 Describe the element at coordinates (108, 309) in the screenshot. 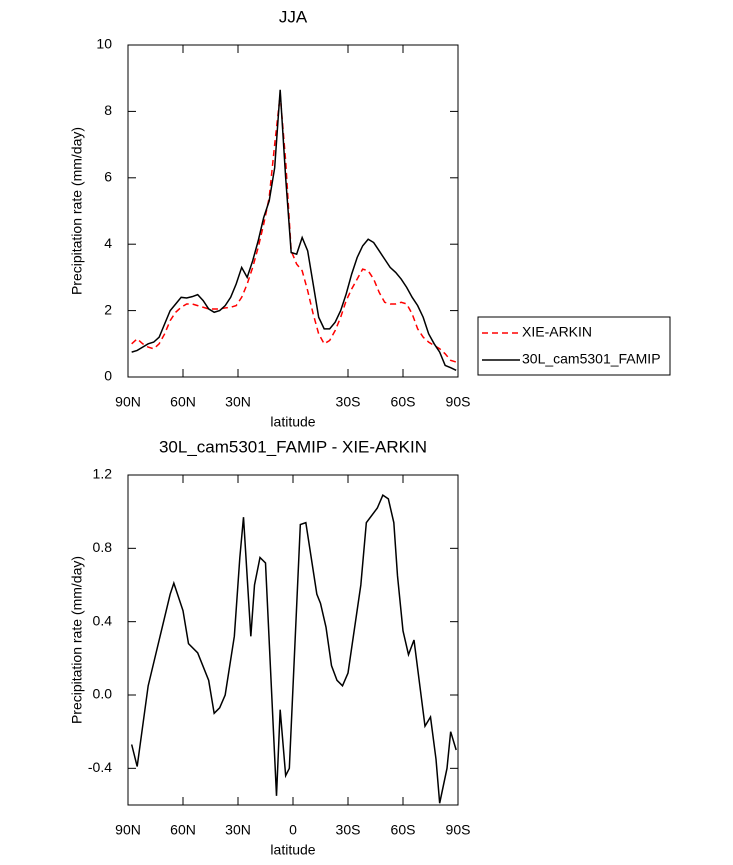

I see `y-tick-label: 2` at that location.